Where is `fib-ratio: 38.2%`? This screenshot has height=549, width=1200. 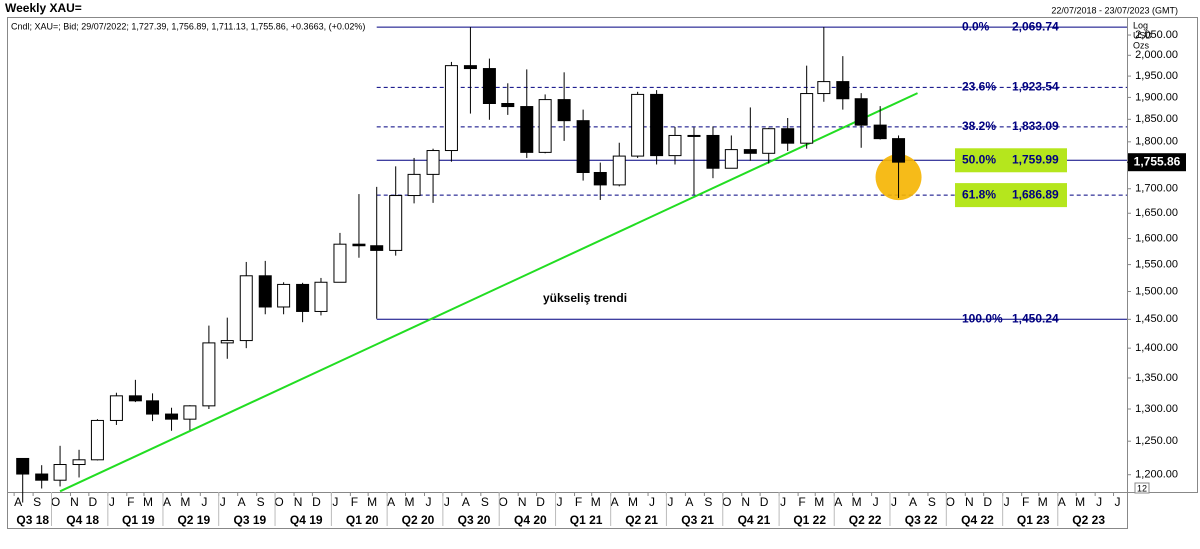
fib-ratio: 38.2% is located at coordinates (979, 126).